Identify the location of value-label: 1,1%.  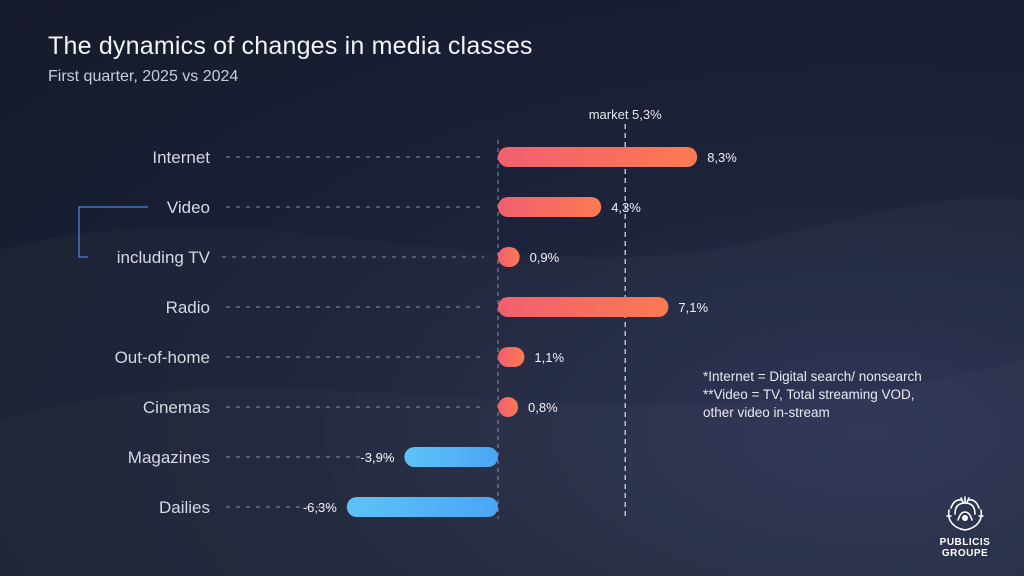
(549, 357).